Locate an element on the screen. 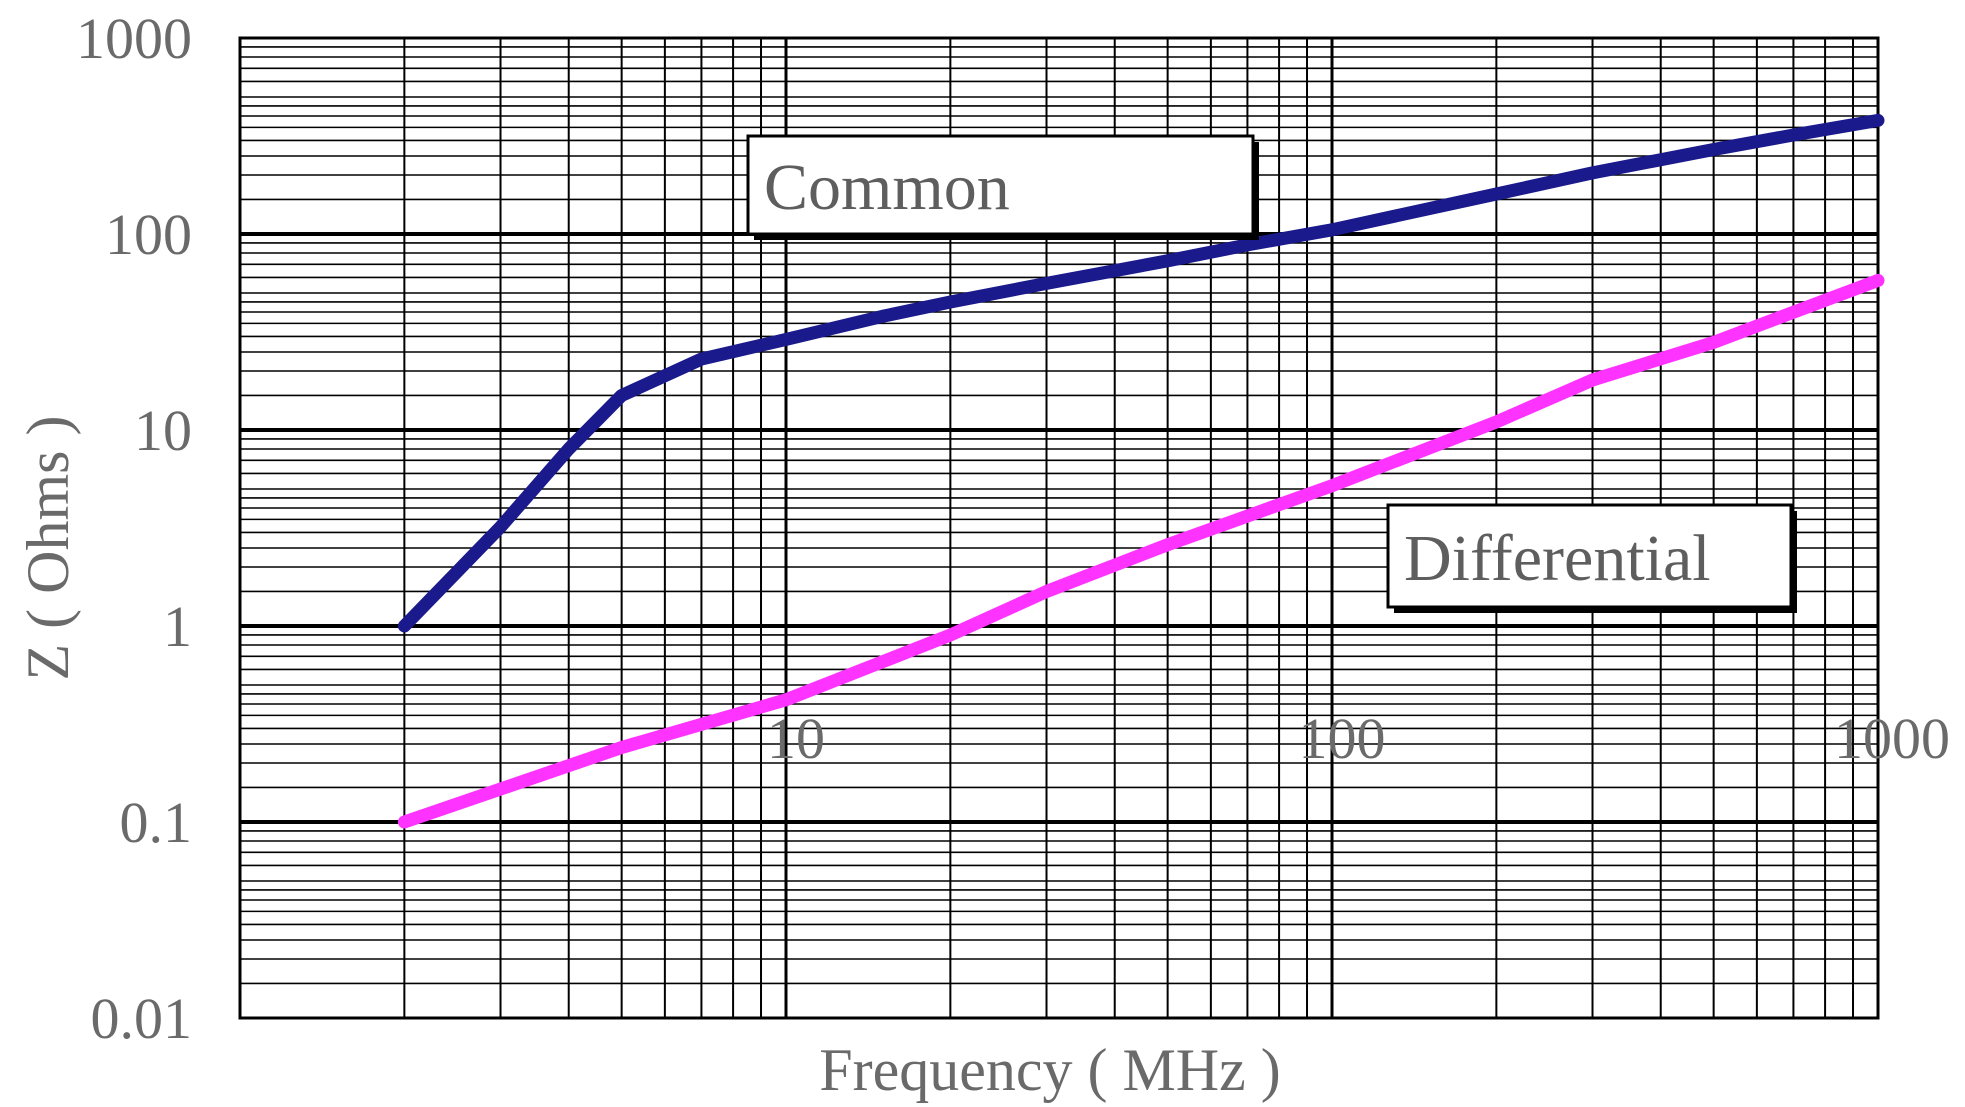  x-tick-label: 1000 is located at coordinates (1892, 738).